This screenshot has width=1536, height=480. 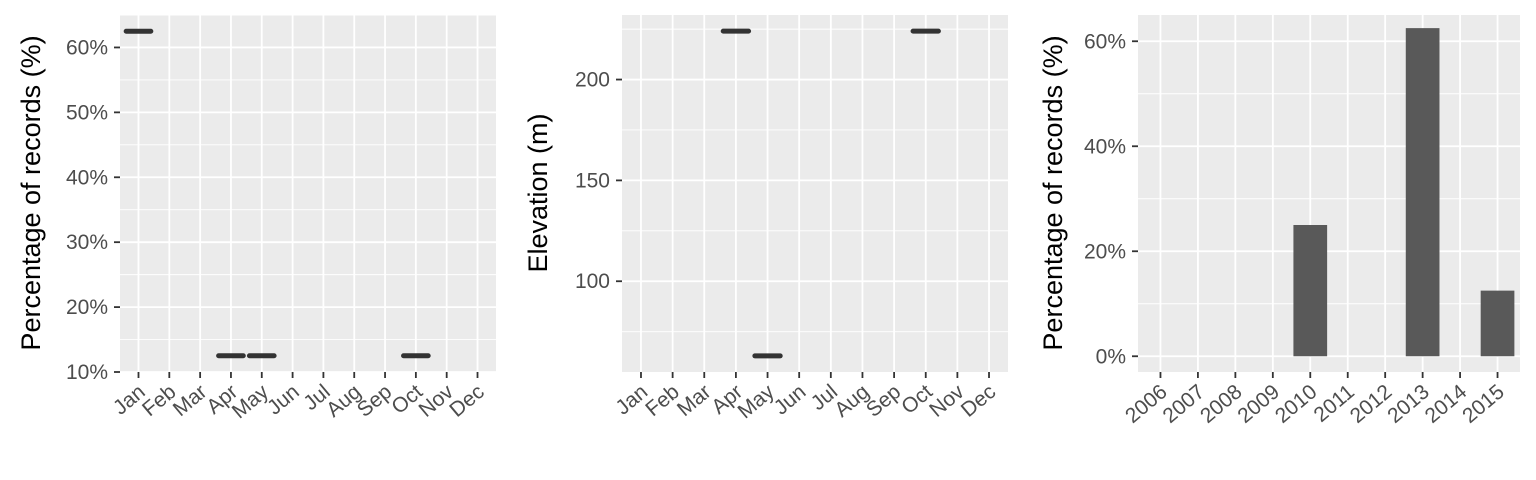 I want to click on y-tick-label: 50%, so click(x=87, y=112).